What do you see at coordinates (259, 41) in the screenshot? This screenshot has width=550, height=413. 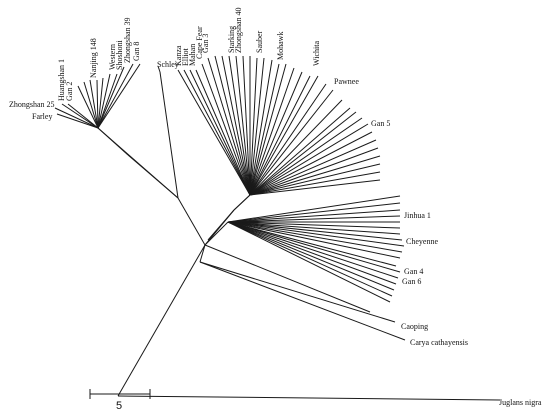 I see `taxon-label-sauber: Sauber` at bounding box center [259, 41].